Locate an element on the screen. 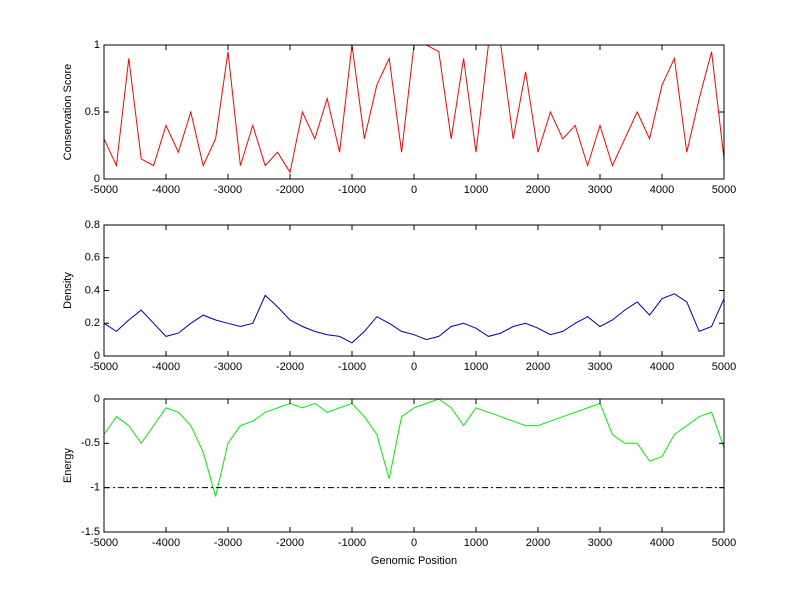 Image resolution: width=800 pixels, height=599 pixels. y-tick-label: 0.6 is located at coordinates (92, 258).